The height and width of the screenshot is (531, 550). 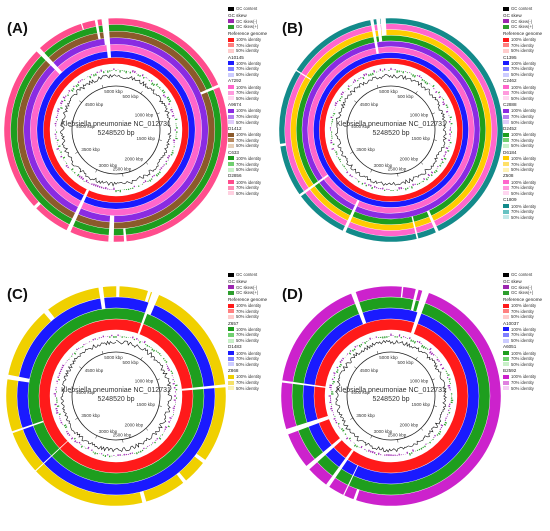 I want to click on legend-heading: C633, so click(x=233, y=152).